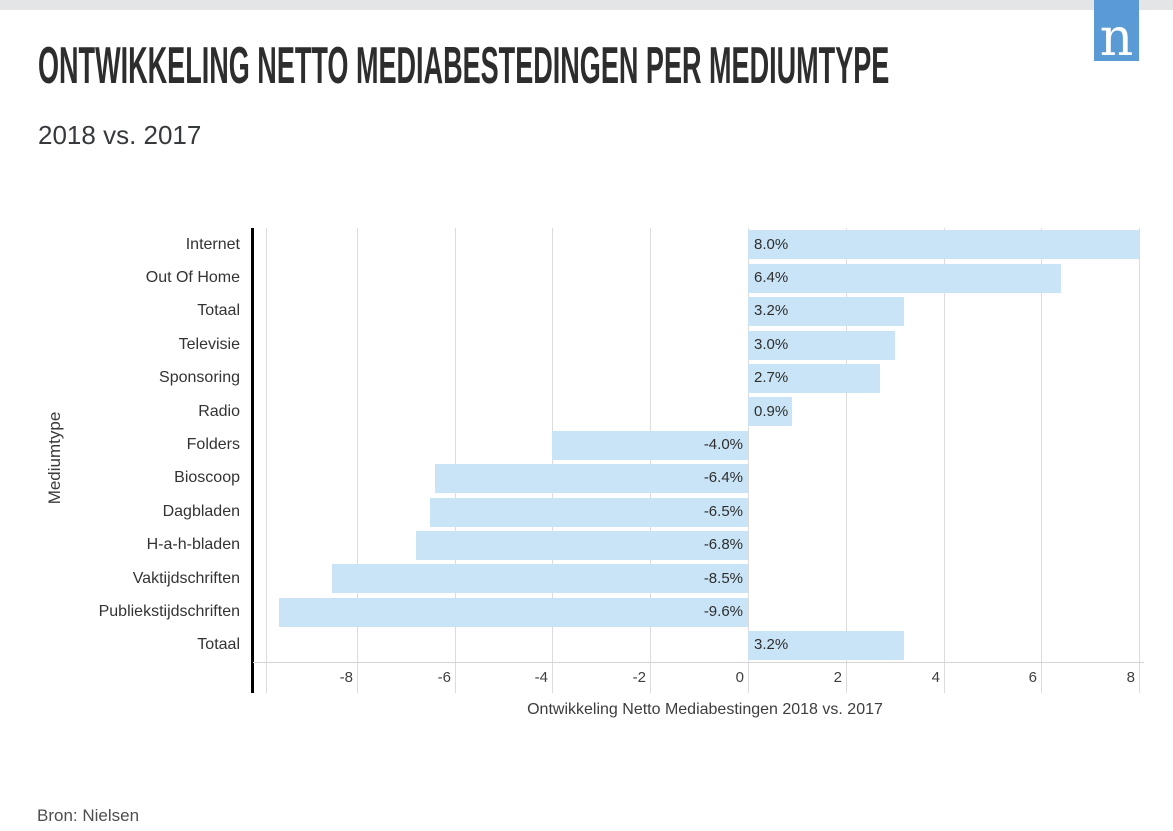 Image resolution: width=1173 pixels, height=831 pixels. What do you see at coordinates (837, 677) in the screenshot?
I see `x-tick-label: 2` at bounding box center [837, 677].